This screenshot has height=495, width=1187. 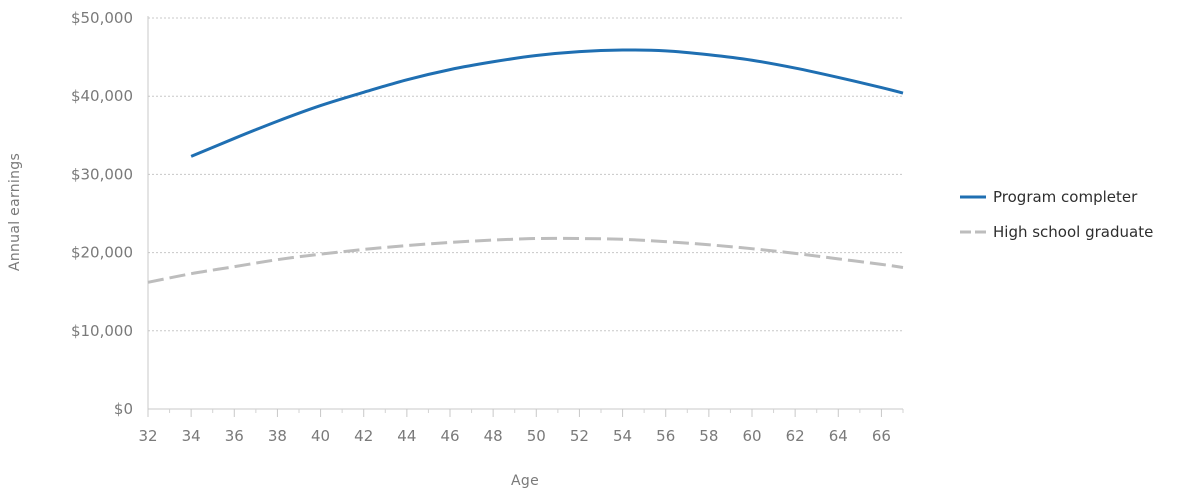 What do you see at coordinates (622, 436) in the screenshot?
I see `x-tick-label: 54` at bounding box center [622, 436].